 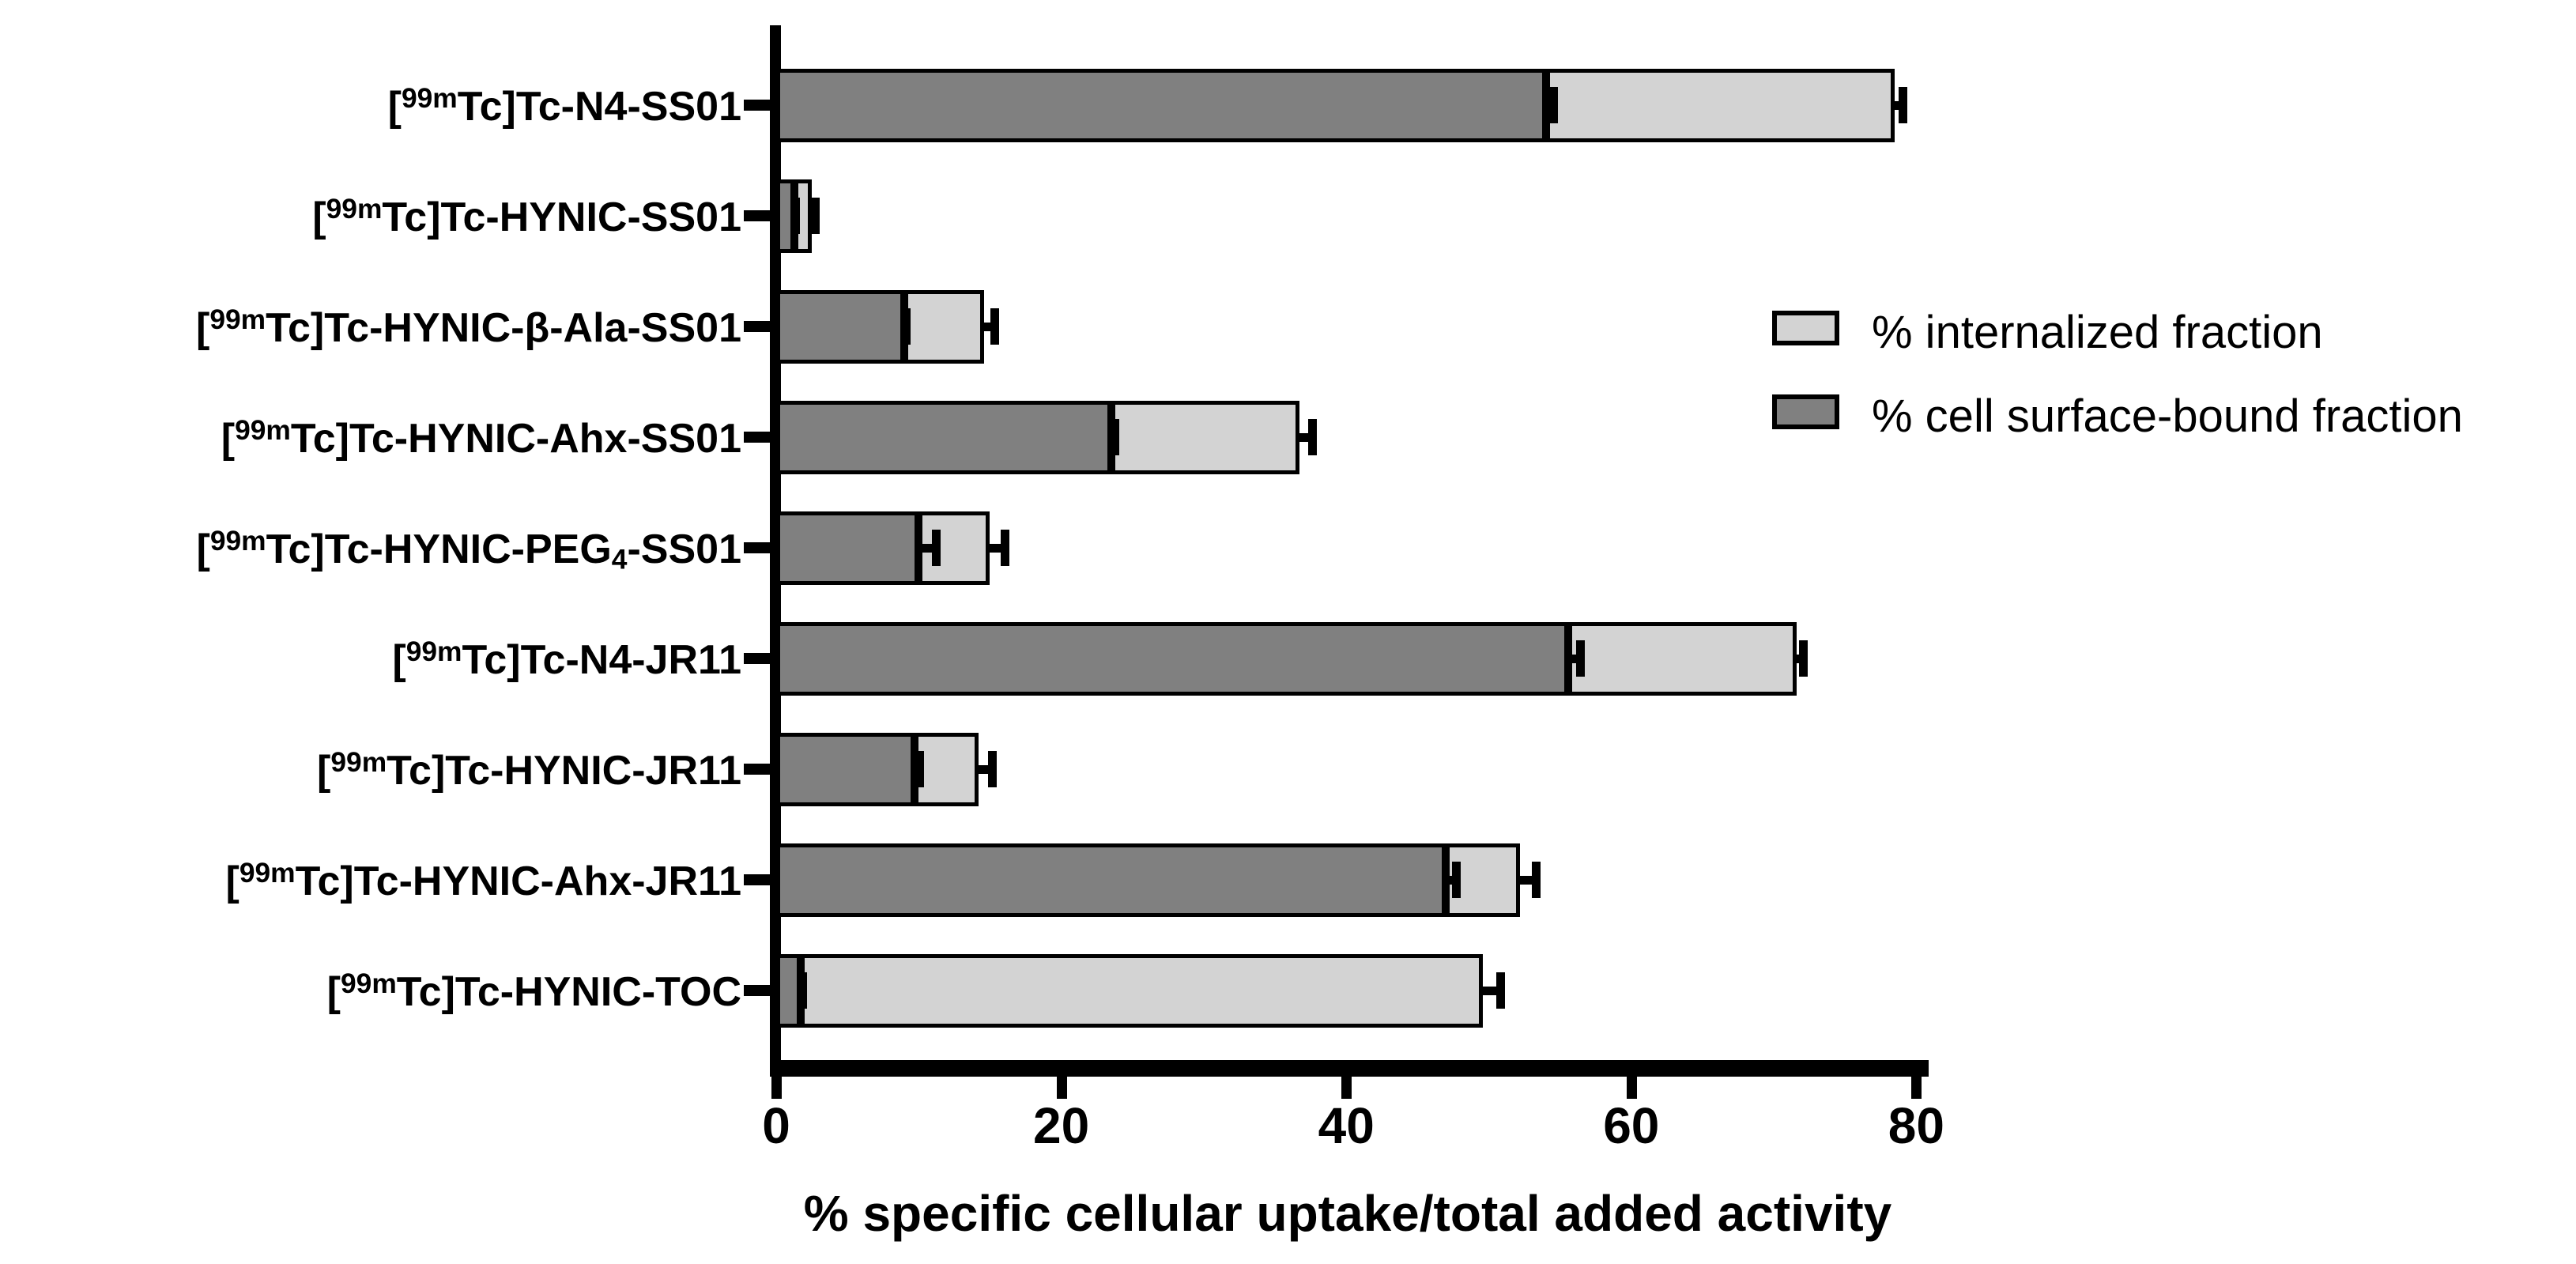 What do you see at coordinates (481, 438) in the screenshot?
I see `category-label: [99mTc]Tc-HYNIC-Ahx-SS01` at bounding box center [481, 438].